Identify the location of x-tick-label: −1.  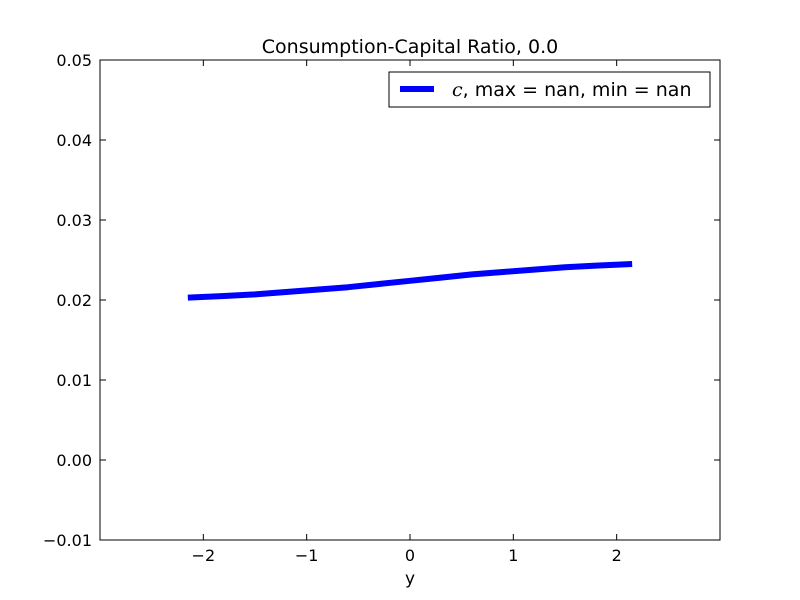
(307, 555).